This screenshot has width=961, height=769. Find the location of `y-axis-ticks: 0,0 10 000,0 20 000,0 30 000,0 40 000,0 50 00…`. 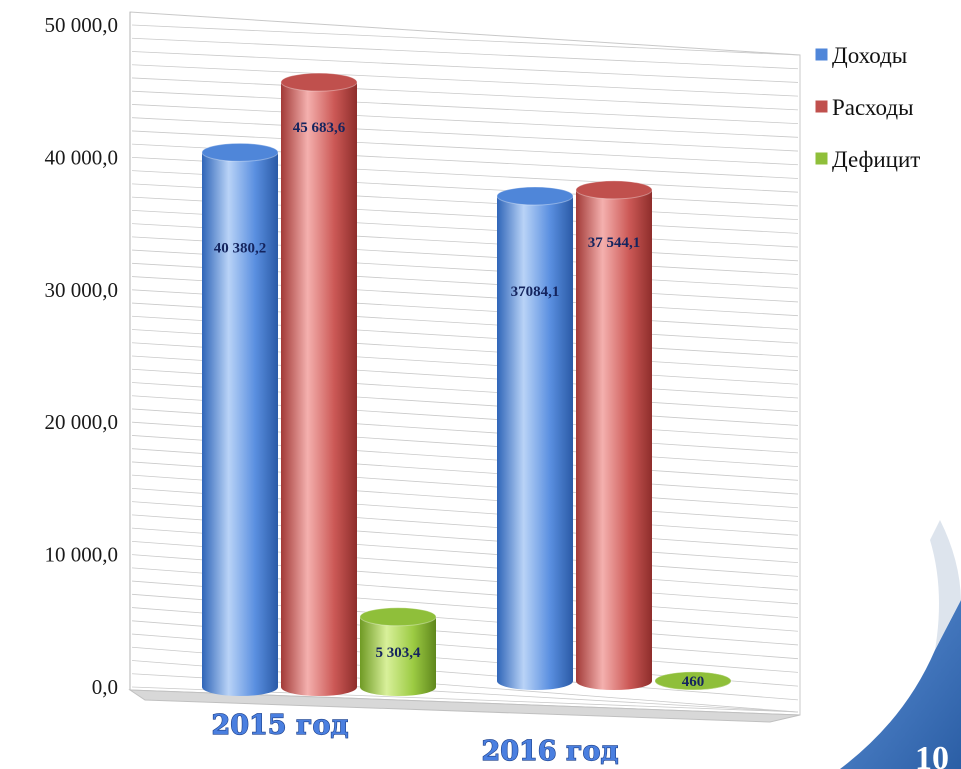

y-axis-ticks: 0,0 10 000,0 20 000,0 30 000,0 40 000,0 50 00… is located at coordinates (82, 356).